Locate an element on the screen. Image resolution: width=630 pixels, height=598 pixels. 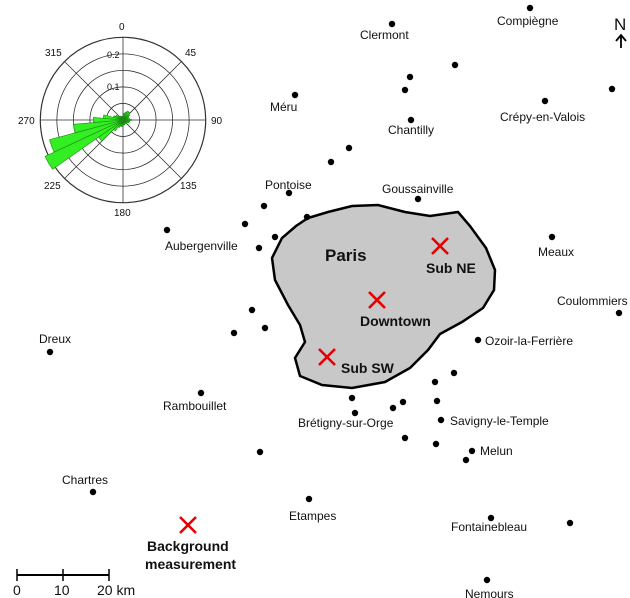
town-compiegne: Compiègne is located at coordinates (528, 16).